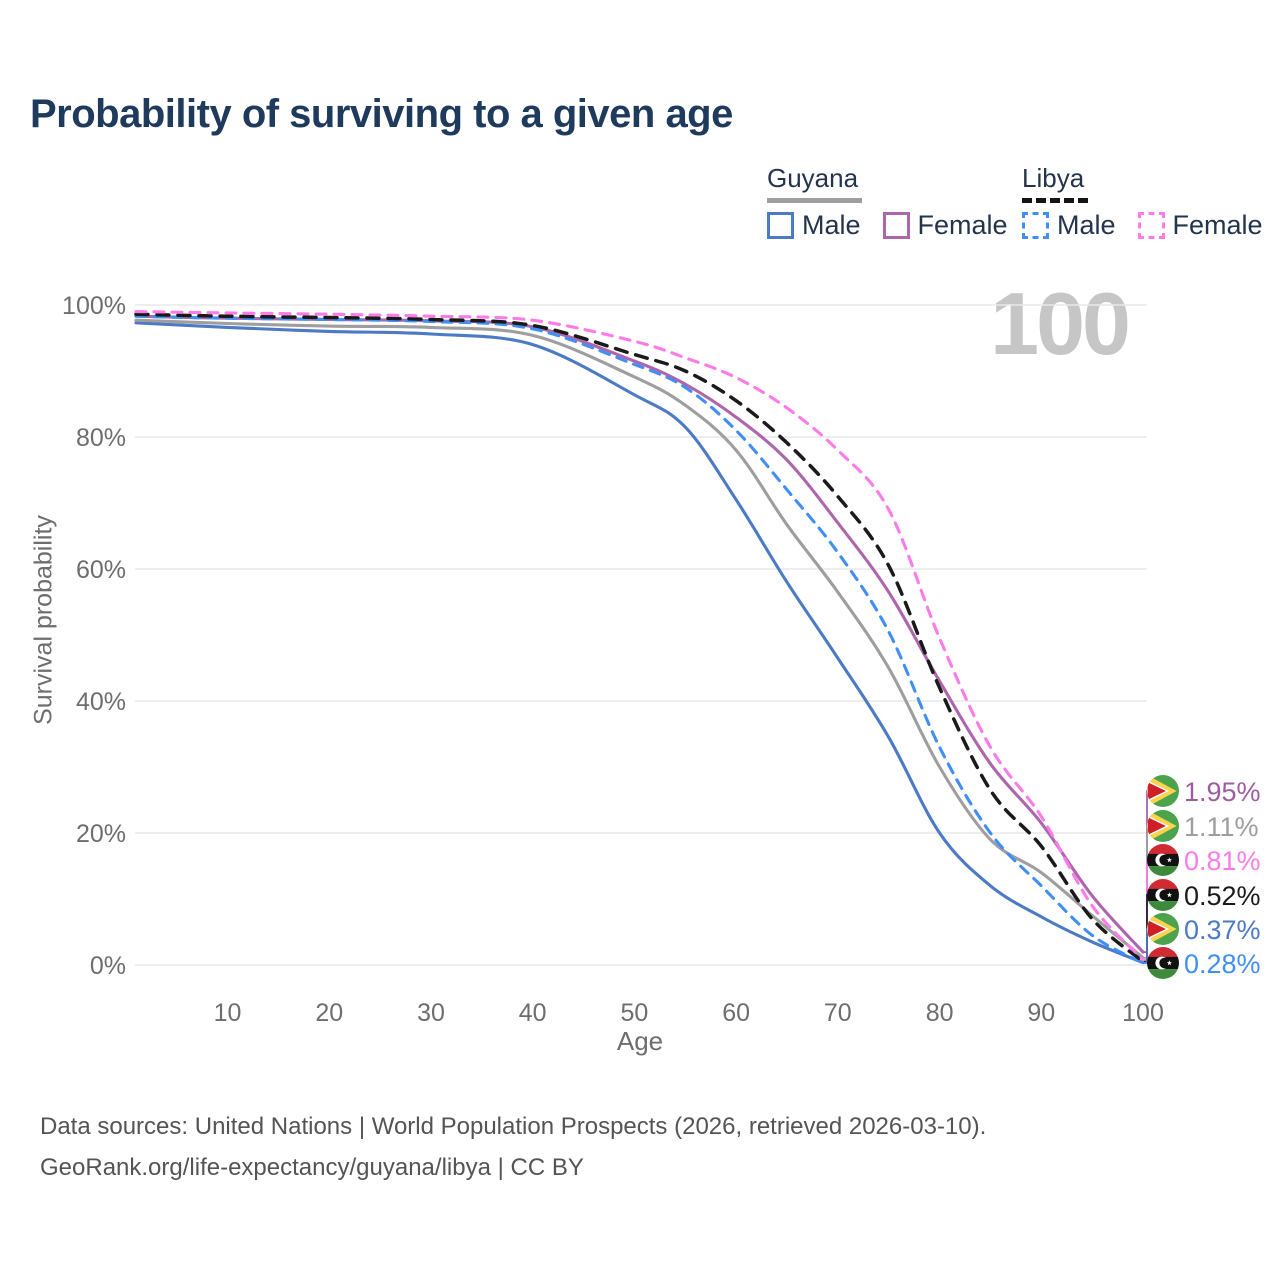  I want to click on end-label-value: 1.11%, so click(1221, 827).